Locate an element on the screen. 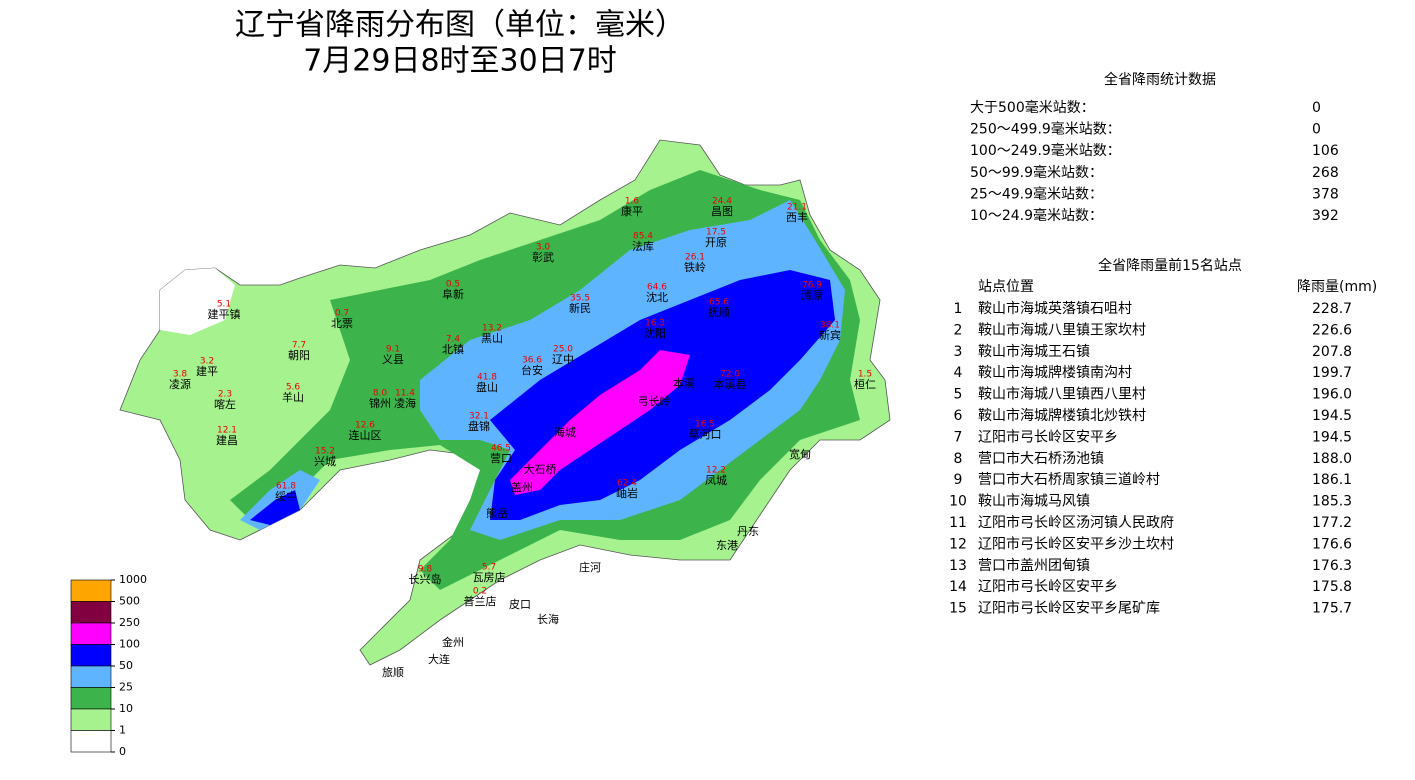 The image size is (1415, 780). rank: 3 is located at coordinates (958, 352).